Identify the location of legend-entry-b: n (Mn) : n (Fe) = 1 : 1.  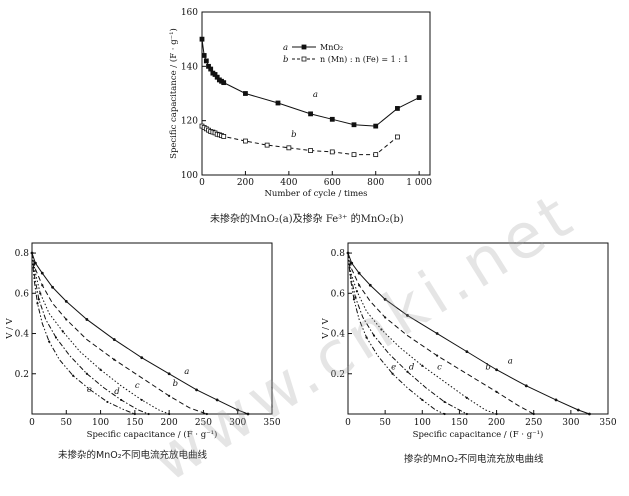
(364, 59).